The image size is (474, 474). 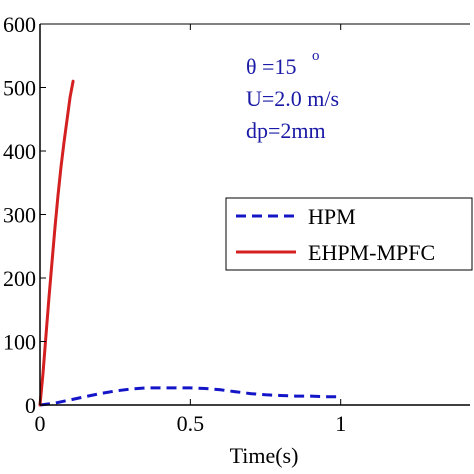 What do you see at coordinates (56, 243) in the screenshot?
I see `series-line-ehpm-mpfc` at bounding box center [56, 243].